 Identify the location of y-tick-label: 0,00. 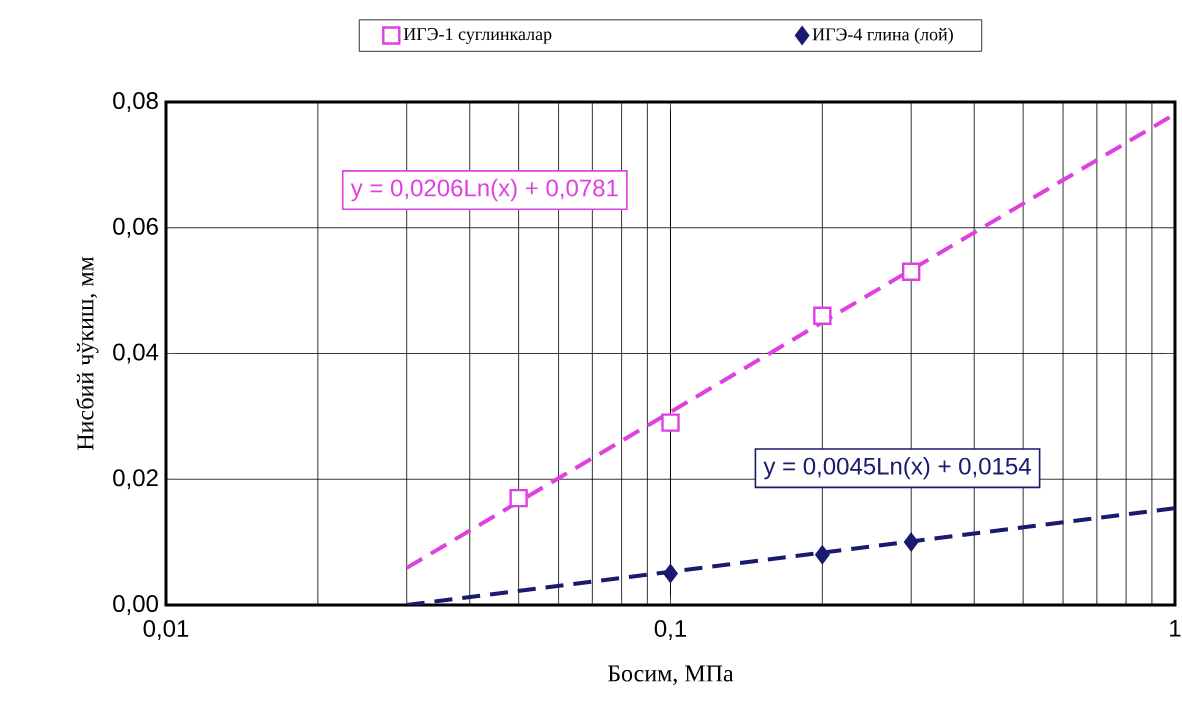
(135, 605).